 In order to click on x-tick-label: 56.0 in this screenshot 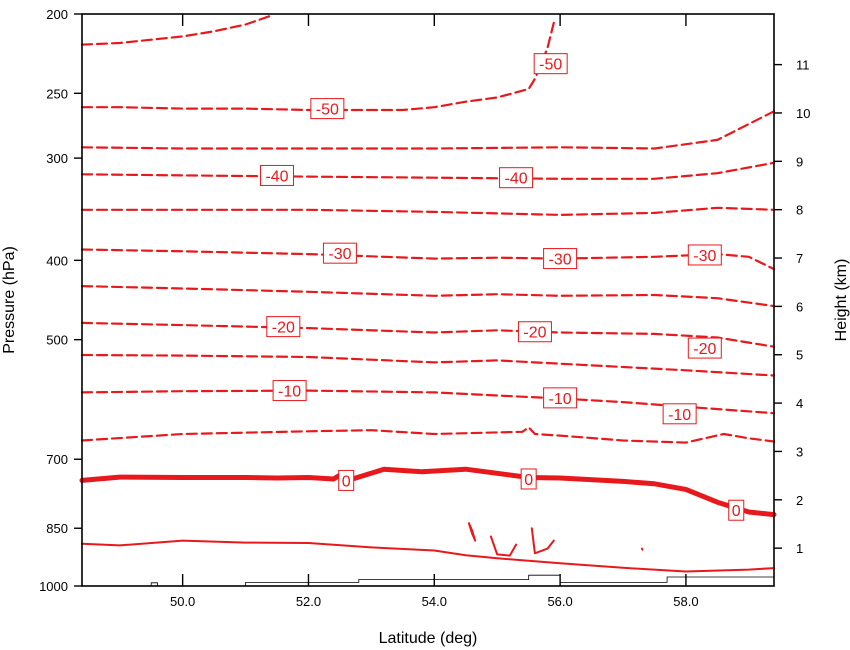, I will do `click(559, 601)`.